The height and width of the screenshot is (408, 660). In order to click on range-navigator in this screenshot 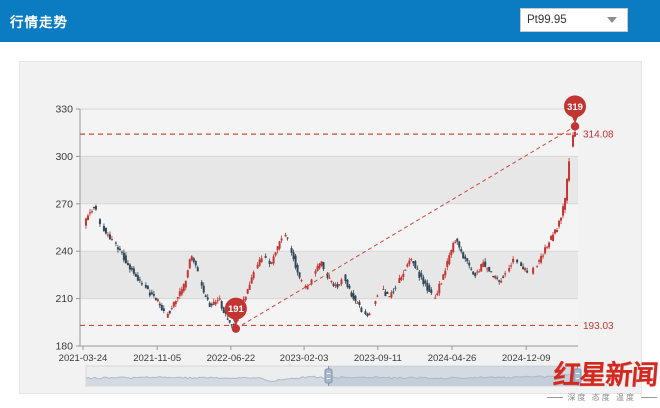, I will do `click(333, 376)`.